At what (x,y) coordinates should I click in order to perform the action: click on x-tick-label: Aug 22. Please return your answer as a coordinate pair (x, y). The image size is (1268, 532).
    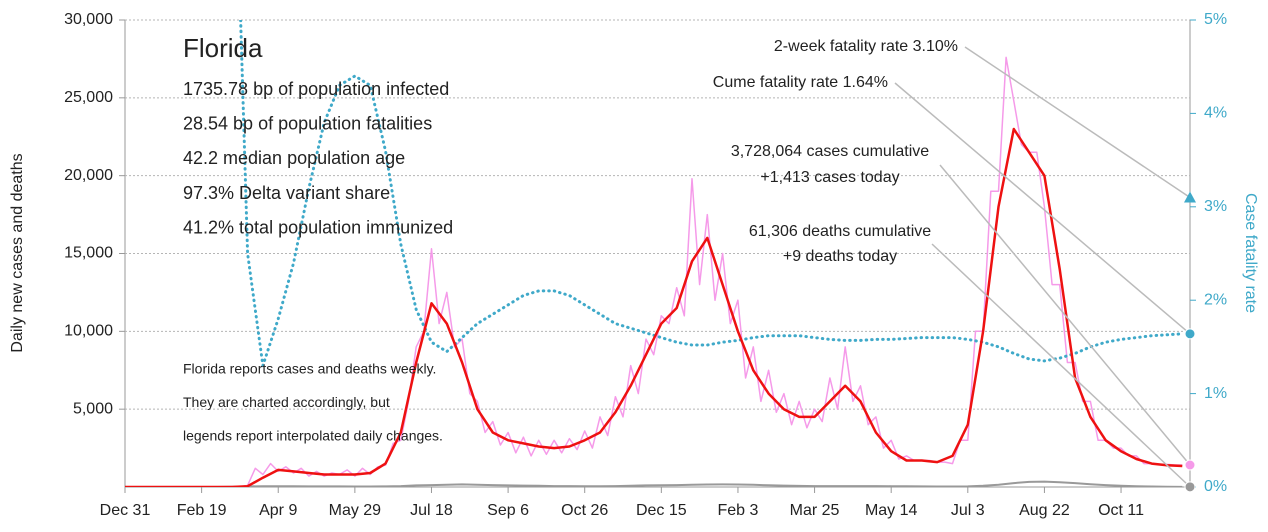
    Looking at the image, I should click on (1044, 510).